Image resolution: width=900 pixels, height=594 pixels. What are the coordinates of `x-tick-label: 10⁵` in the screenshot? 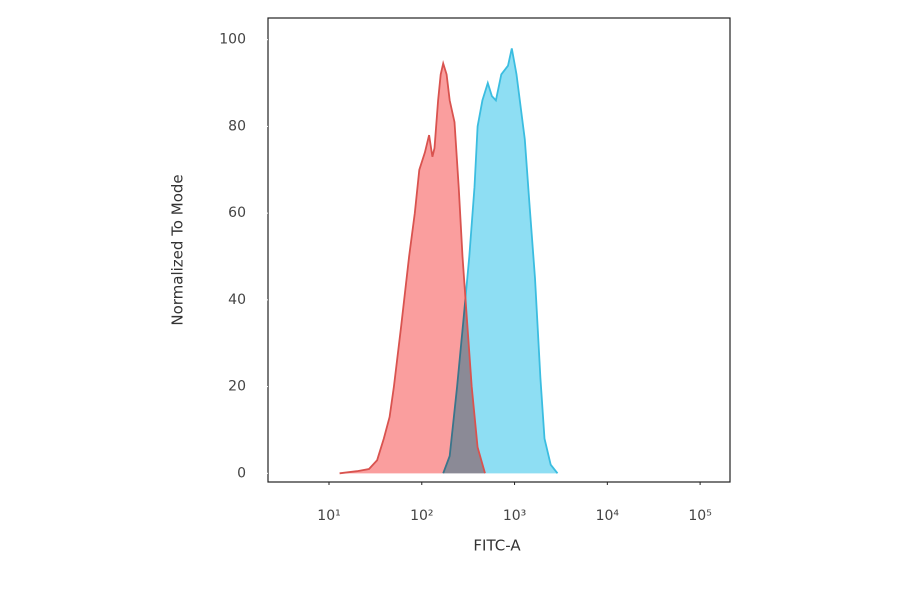 It's located at (699, 516).